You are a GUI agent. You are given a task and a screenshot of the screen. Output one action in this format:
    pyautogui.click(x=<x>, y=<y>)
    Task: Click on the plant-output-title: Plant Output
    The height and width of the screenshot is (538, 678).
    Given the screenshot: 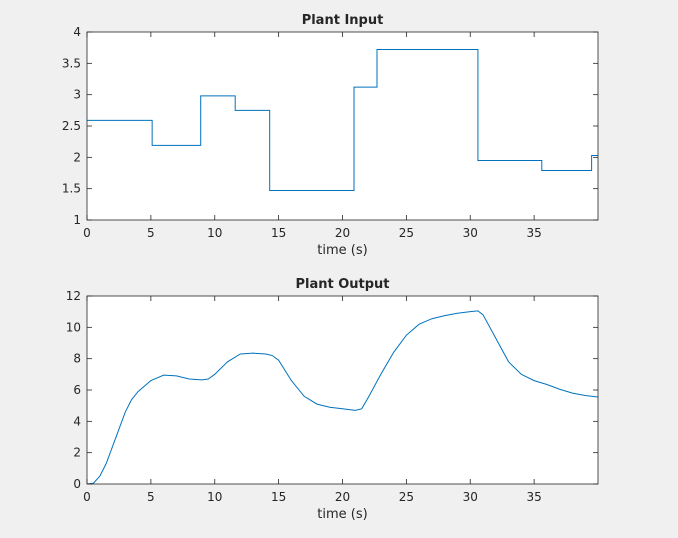 What is the action you would take?
    pyautogui.click(x=342, y=284)
    